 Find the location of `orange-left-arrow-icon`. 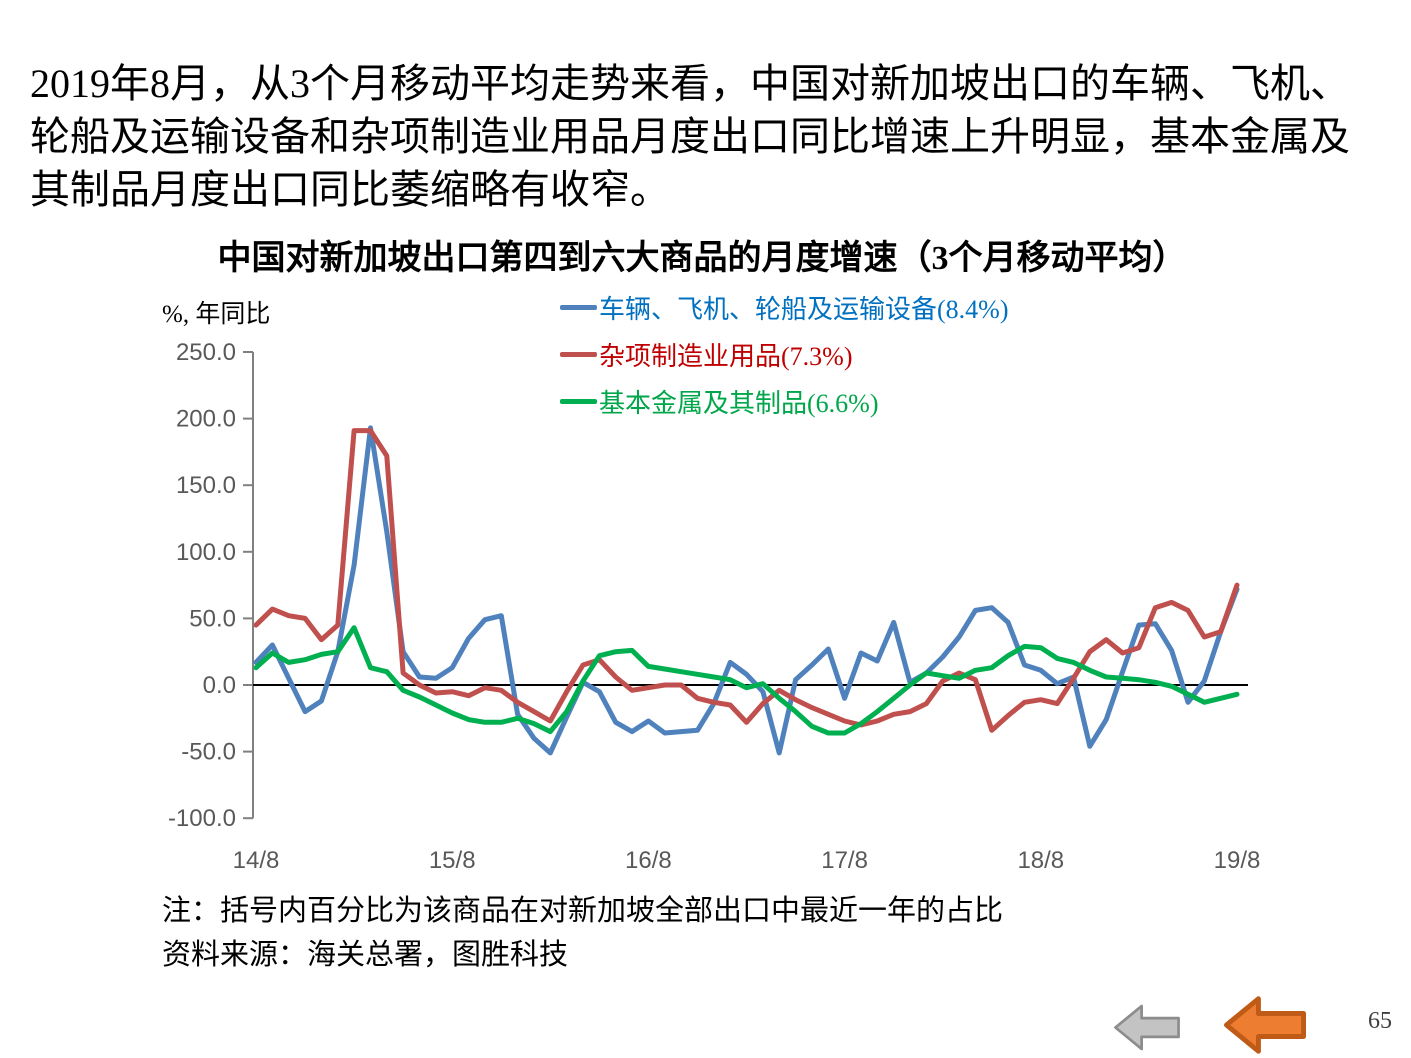

orange-left-arrow-icon is located at coordinates (1265, 1025).